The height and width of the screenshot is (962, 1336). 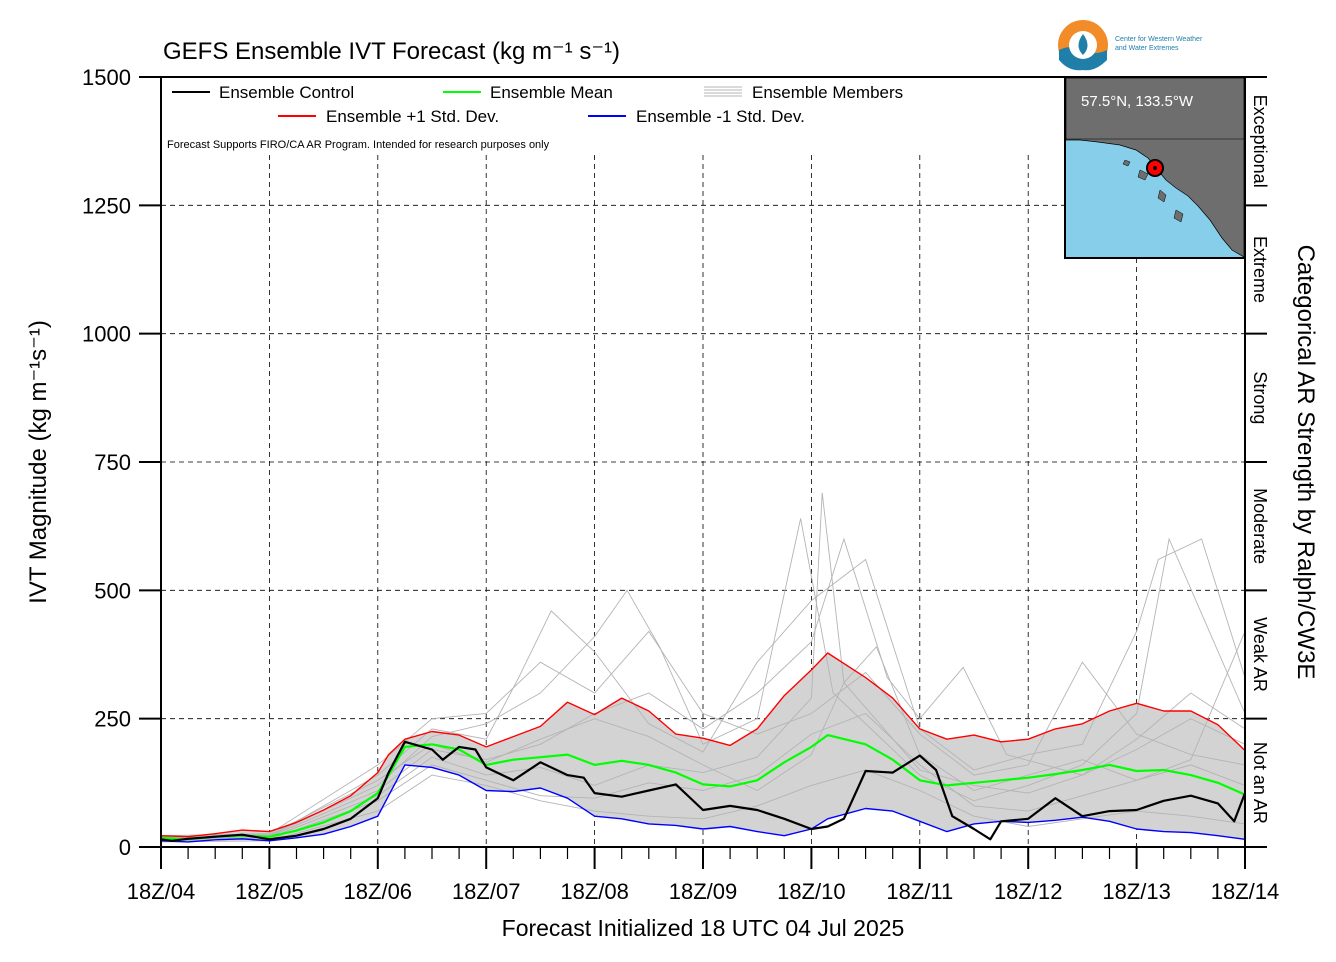 What do you see at coordinates (125, 847) in the screenshot?
I see `y-tick-label: 0` at bounding box center [125, 847].